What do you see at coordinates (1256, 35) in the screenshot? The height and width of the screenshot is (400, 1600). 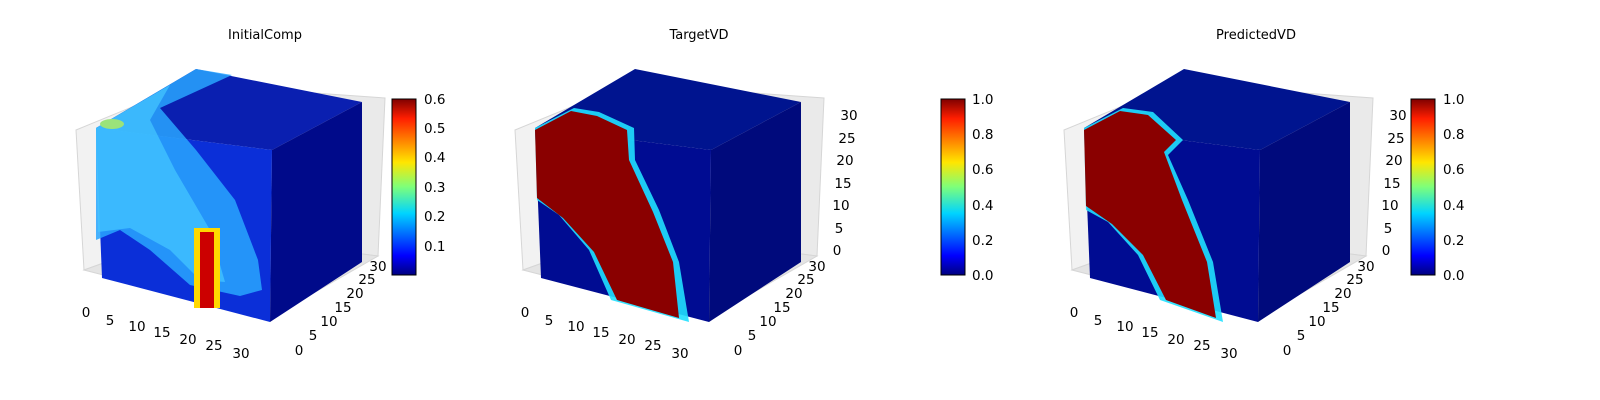 I see `panel-title: PredictedVD` at bounding box center [1256, 35].